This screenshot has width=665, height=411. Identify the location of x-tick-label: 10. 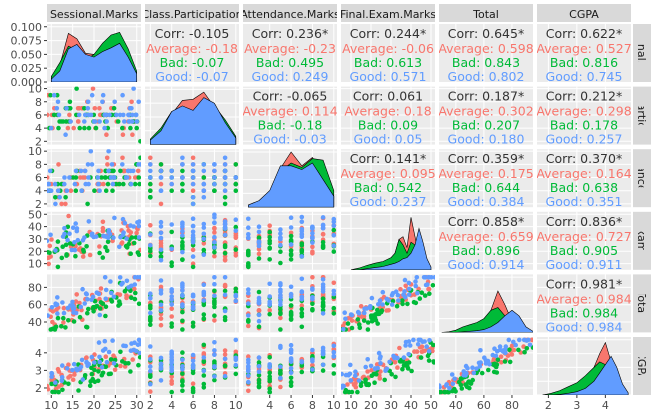
(334, 405).